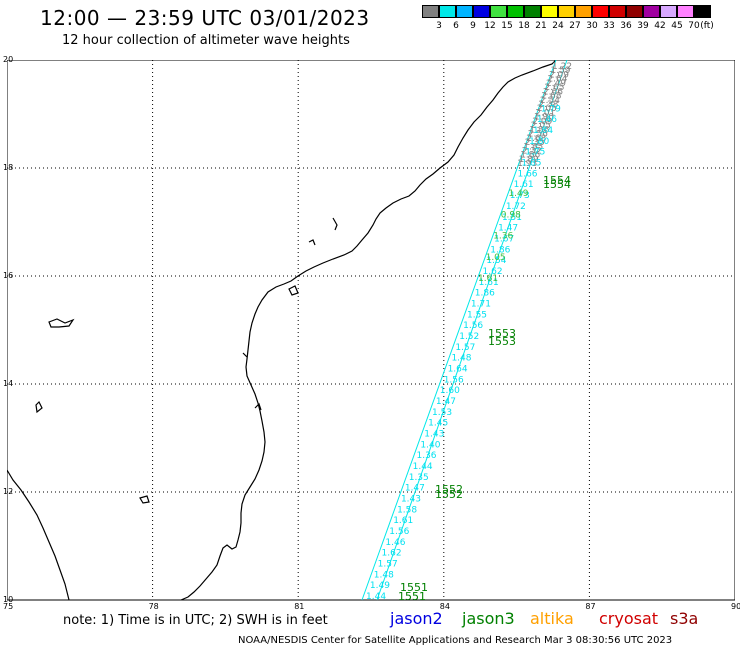 Image resolution: width=740 pixels, height=650 pixels. Describe the element at coordinates (456, 26) in the screenshot. I see `legend-label: 6` at that location.